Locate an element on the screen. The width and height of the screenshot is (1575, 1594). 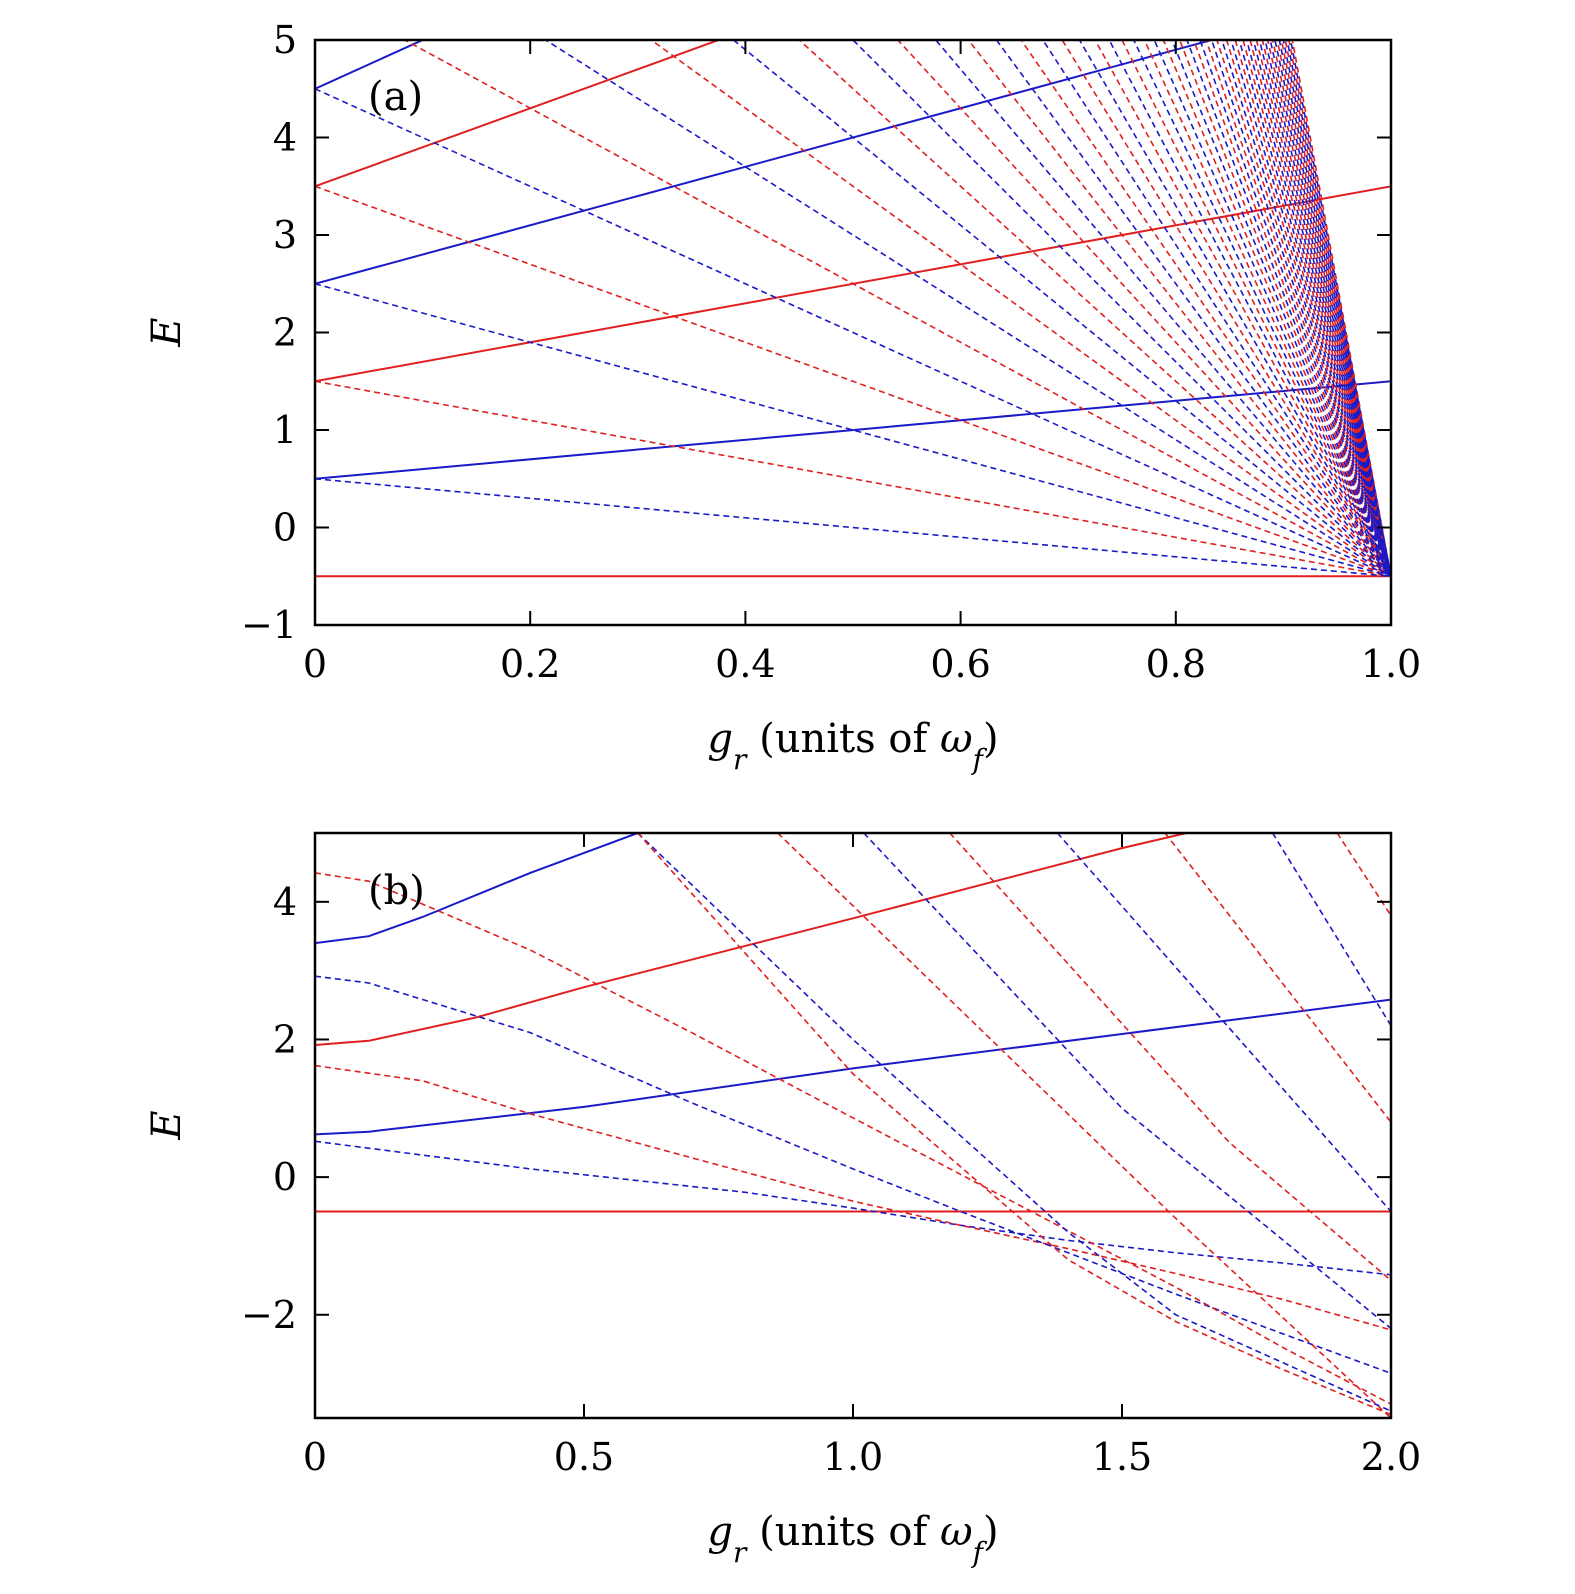
y-tick-label: 1 is located at coordinates (285, 430).